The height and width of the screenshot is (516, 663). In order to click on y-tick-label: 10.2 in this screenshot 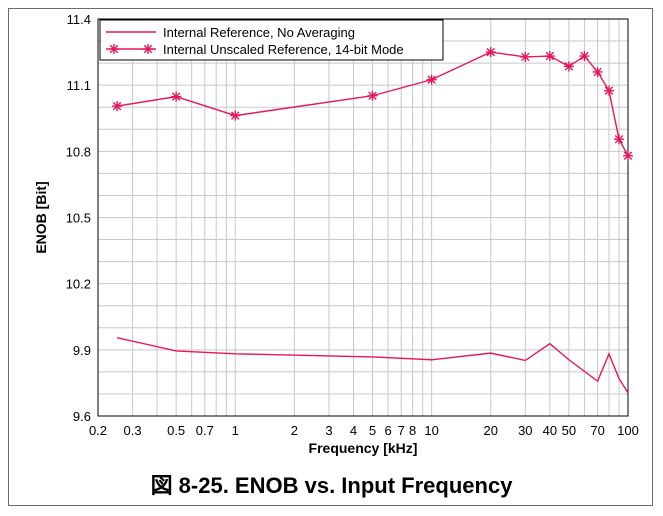, I will do `click(78, 284)`.